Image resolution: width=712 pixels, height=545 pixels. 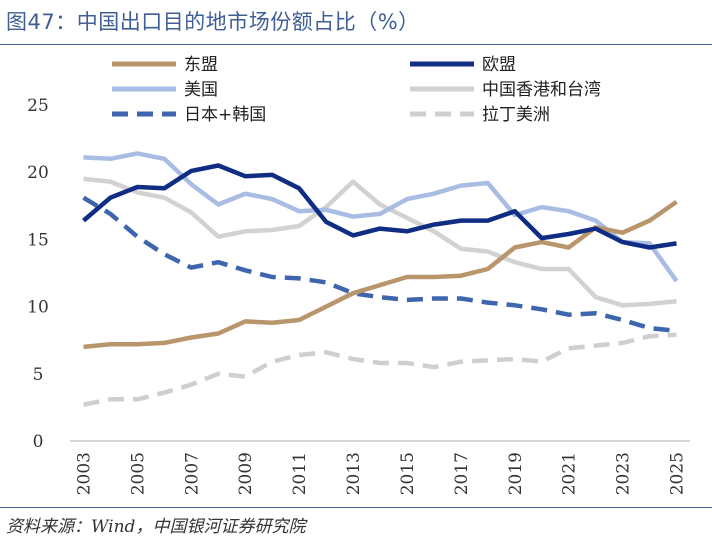 I want to click on x-tick-label: 2021, so click(x=570, y=473).